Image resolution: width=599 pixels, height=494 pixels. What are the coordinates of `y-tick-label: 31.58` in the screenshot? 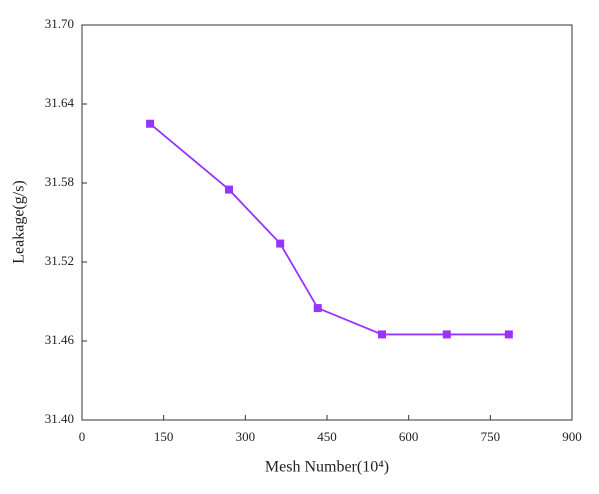 It's located at (59, 181).